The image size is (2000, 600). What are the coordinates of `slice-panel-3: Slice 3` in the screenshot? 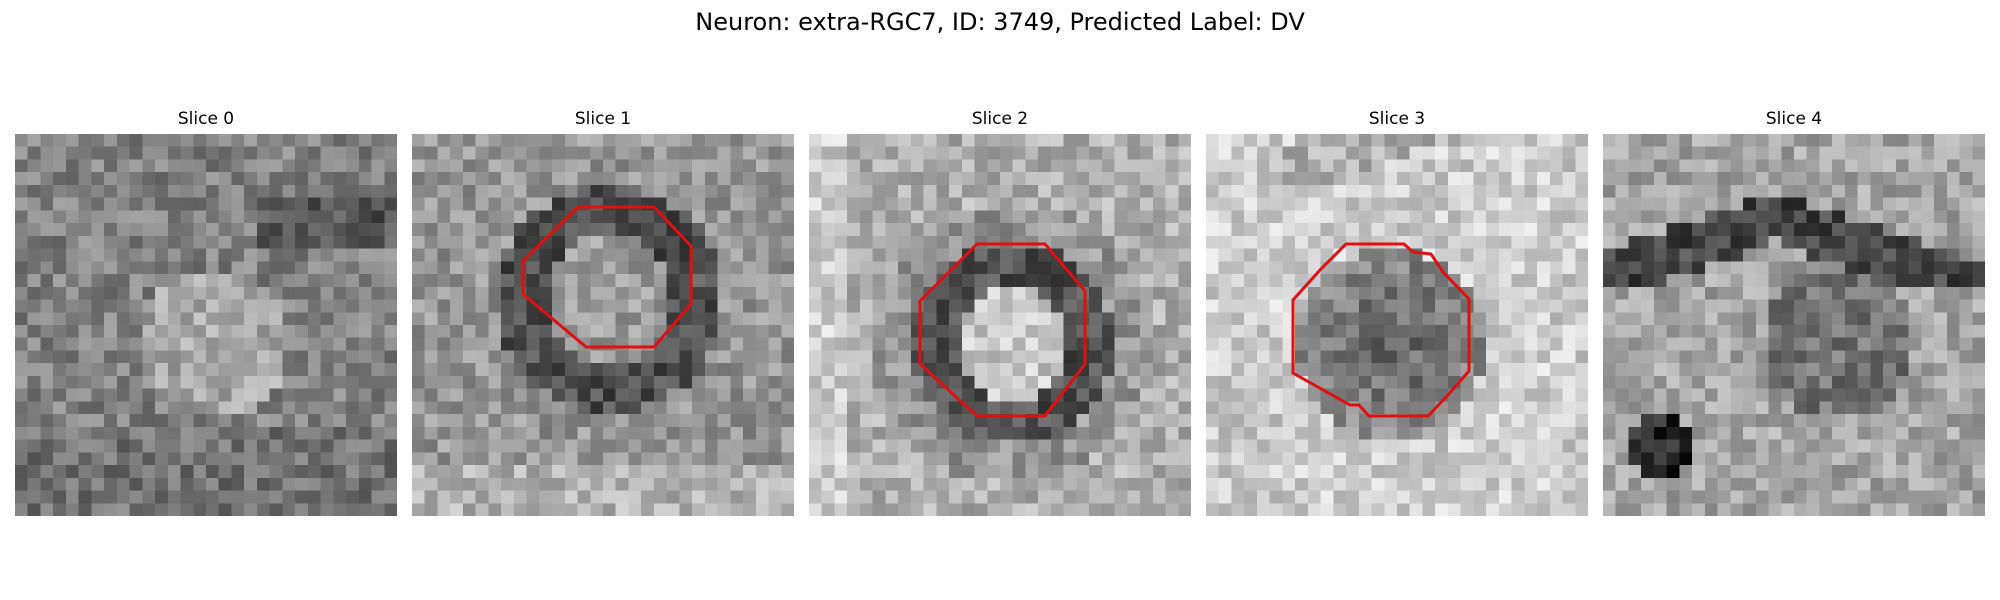 It's located at (1397, 313).